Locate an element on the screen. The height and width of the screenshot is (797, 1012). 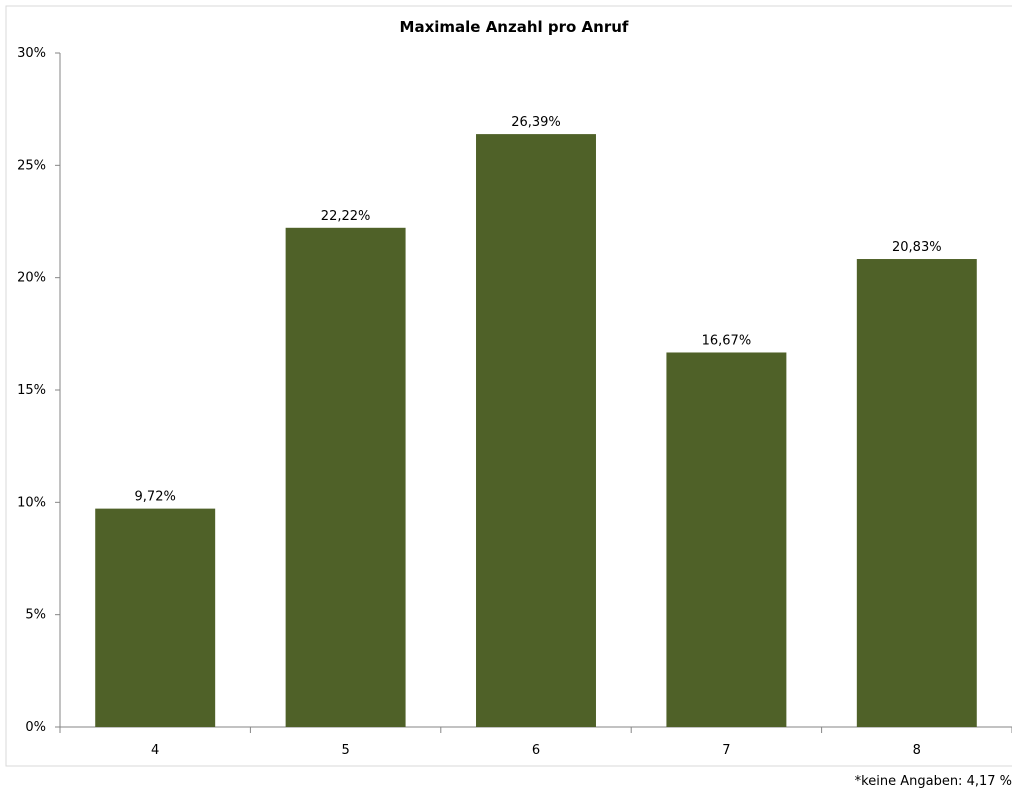
y-tick-label: 15% is located at coordinates (31, 390).